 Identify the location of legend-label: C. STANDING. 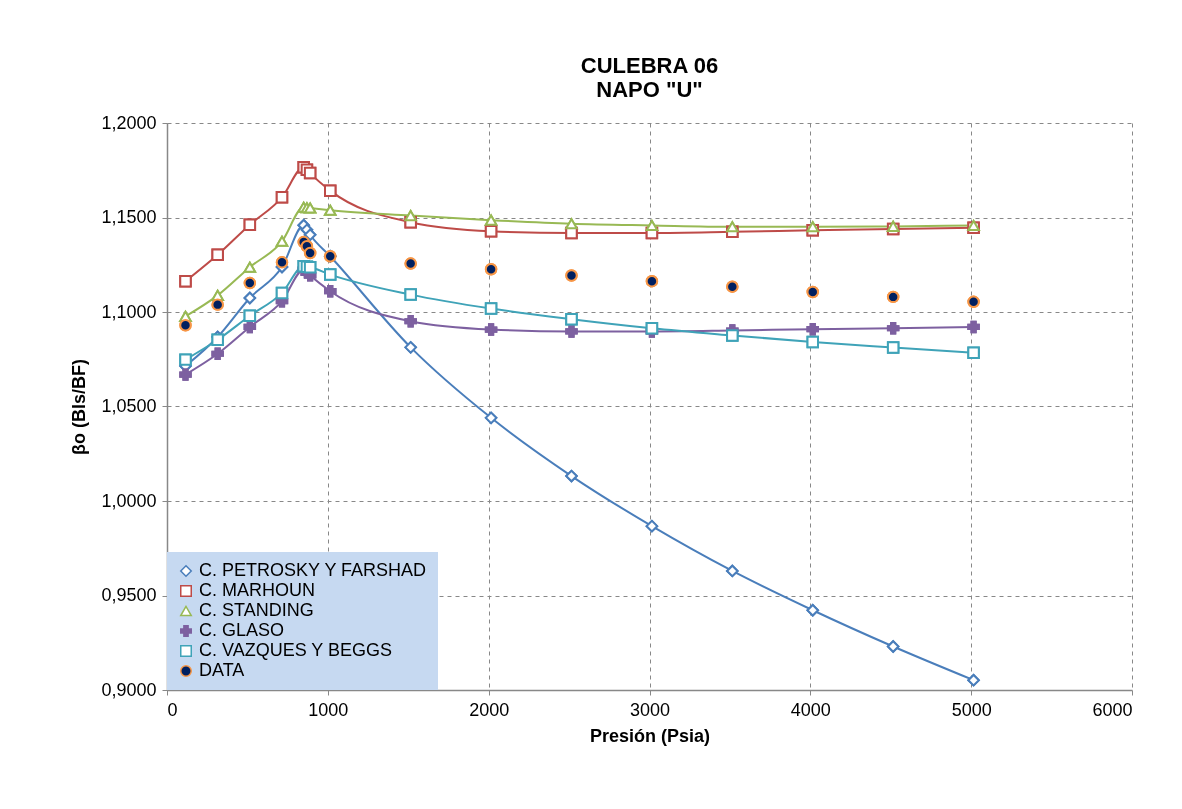
(256, 610).